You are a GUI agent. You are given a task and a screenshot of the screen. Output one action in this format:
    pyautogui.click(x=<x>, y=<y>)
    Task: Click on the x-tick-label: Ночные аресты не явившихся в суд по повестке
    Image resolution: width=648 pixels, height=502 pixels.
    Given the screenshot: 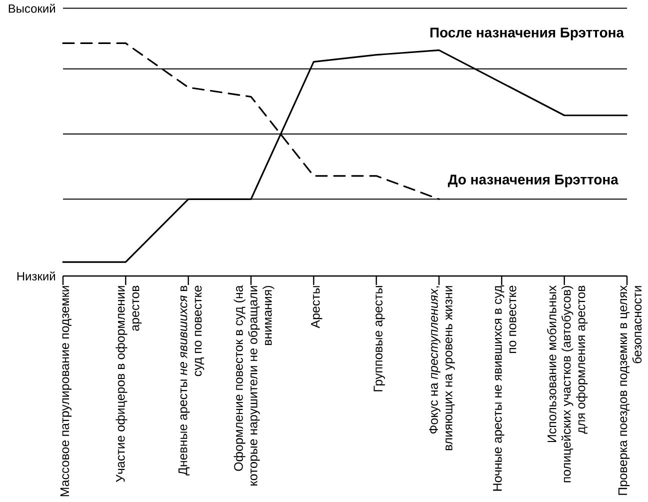 What is the action you would take?
    pyautogui.click(x=504, y=388)
    